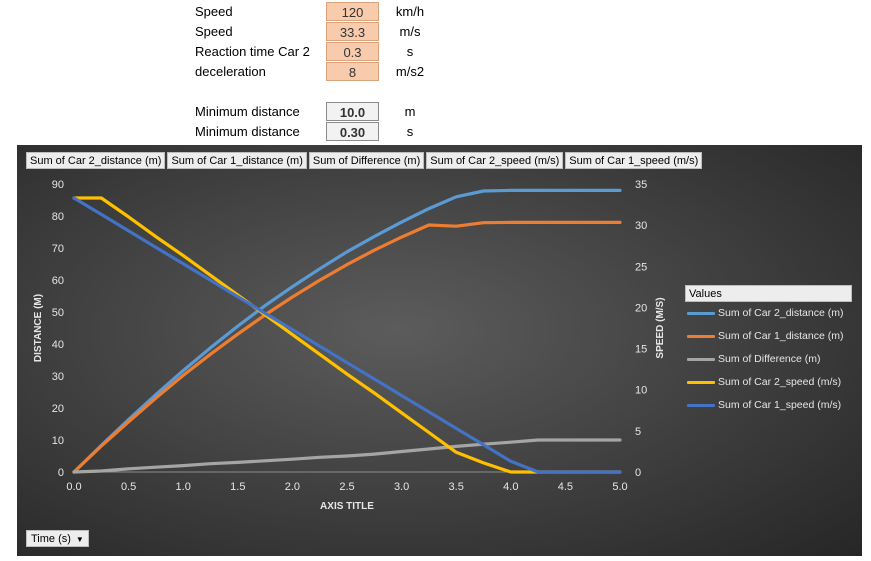  Describe the element at coordinates (128, 487) in the screenshot. I see `x-tick-label: 0.5` at that location.